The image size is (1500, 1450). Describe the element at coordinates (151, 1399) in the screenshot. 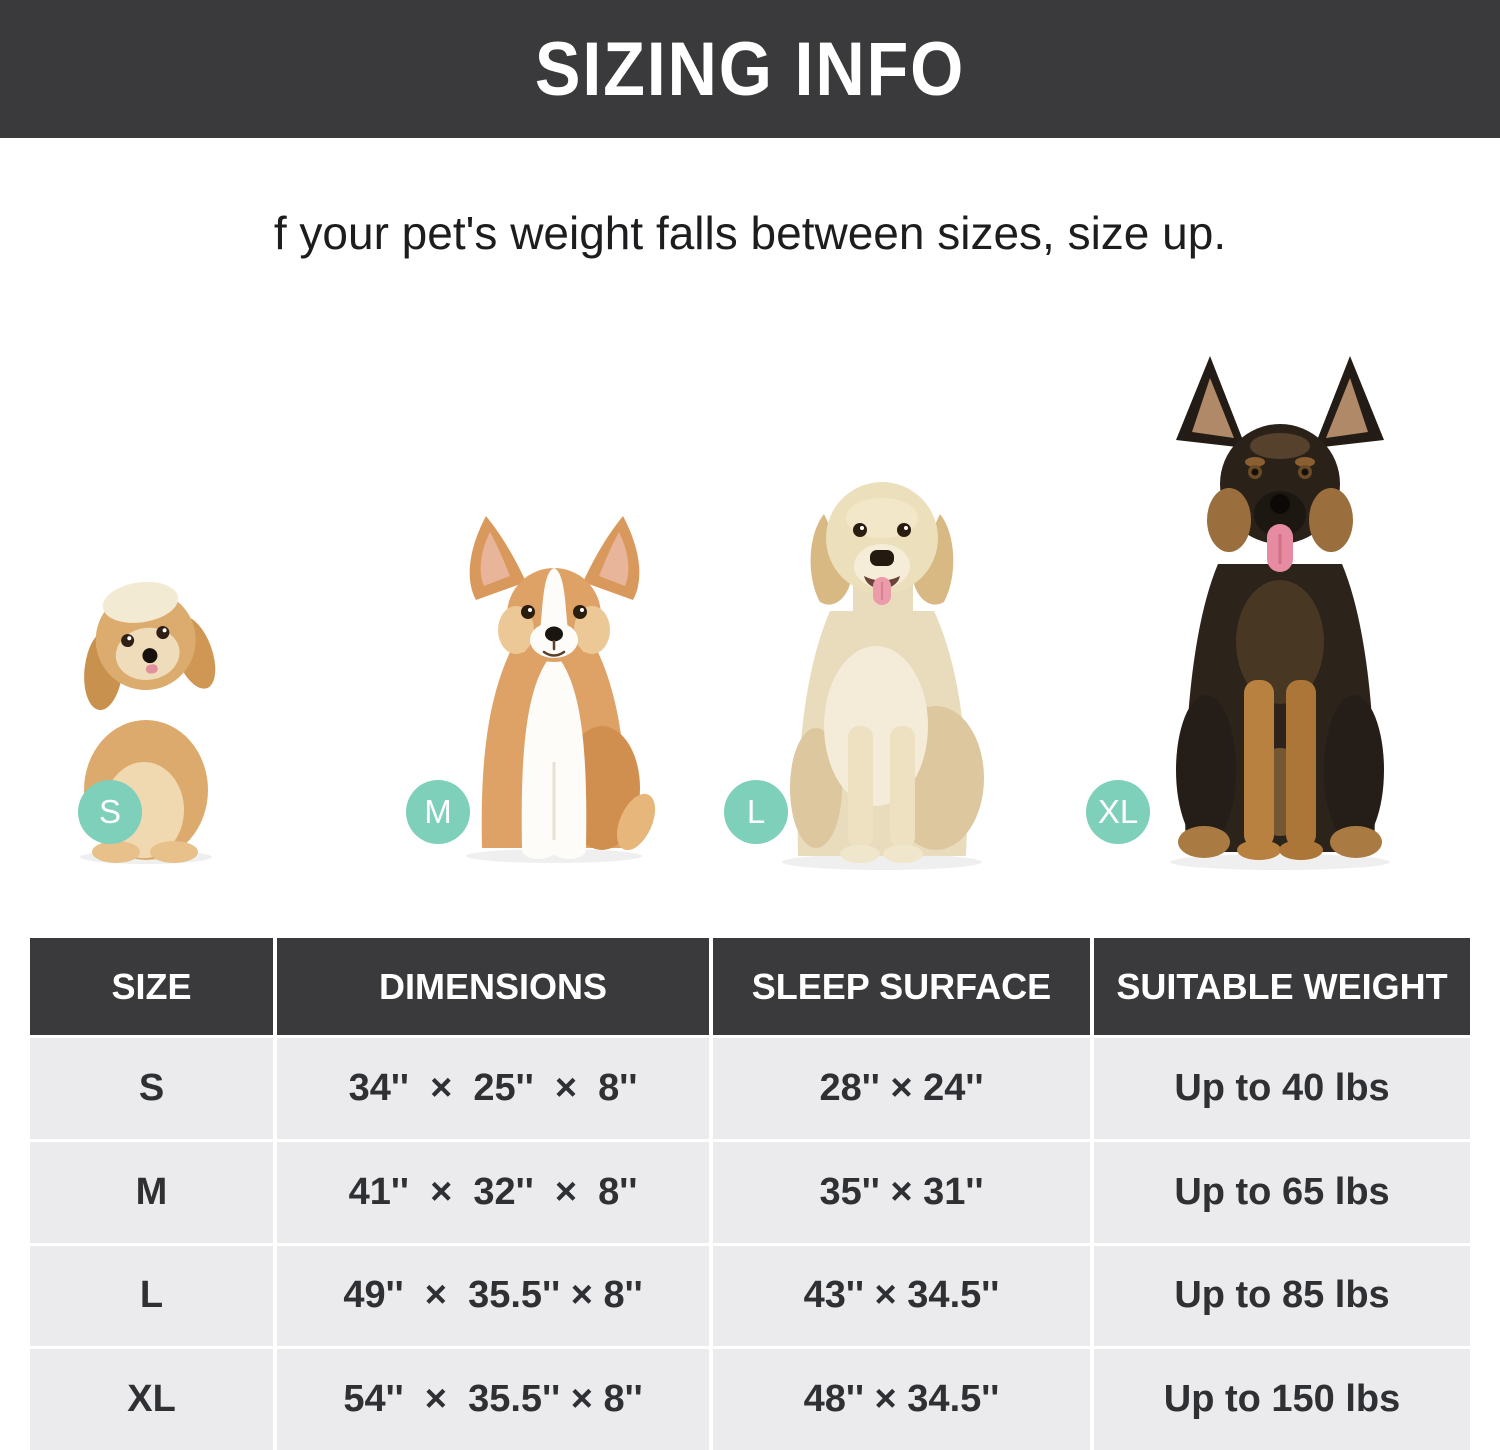

I see `cell-size-xl: XL` at that location.